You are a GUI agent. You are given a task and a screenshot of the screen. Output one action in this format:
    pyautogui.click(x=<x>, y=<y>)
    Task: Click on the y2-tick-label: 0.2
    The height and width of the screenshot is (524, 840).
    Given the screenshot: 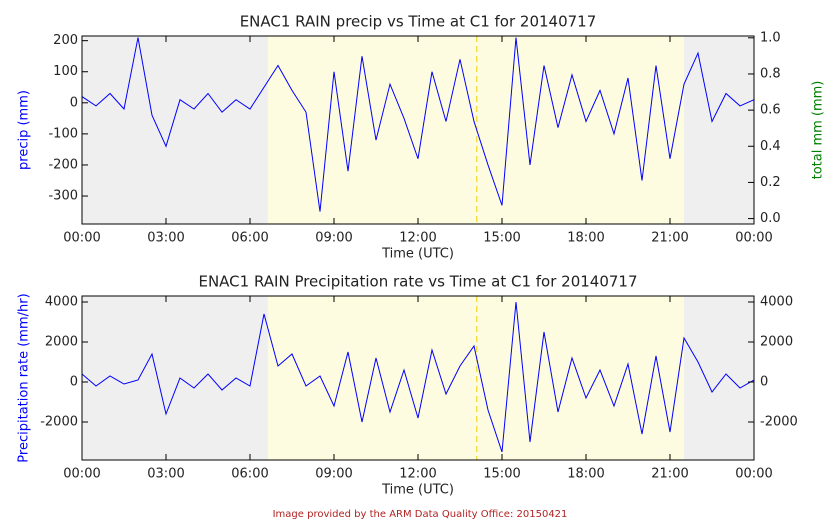 What is the action you would take?
    pyautogui.click(x=770, y=182)
    